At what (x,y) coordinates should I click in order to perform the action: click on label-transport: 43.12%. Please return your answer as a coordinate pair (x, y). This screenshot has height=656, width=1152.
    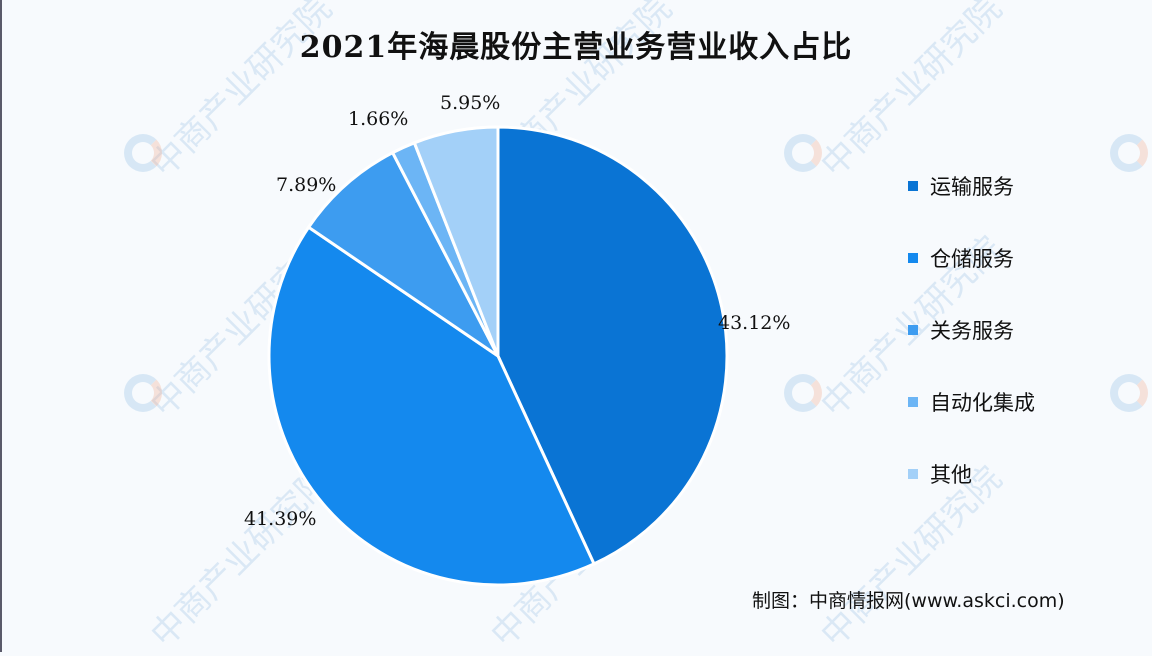
    Looking at the image, I should click on (754, 323).